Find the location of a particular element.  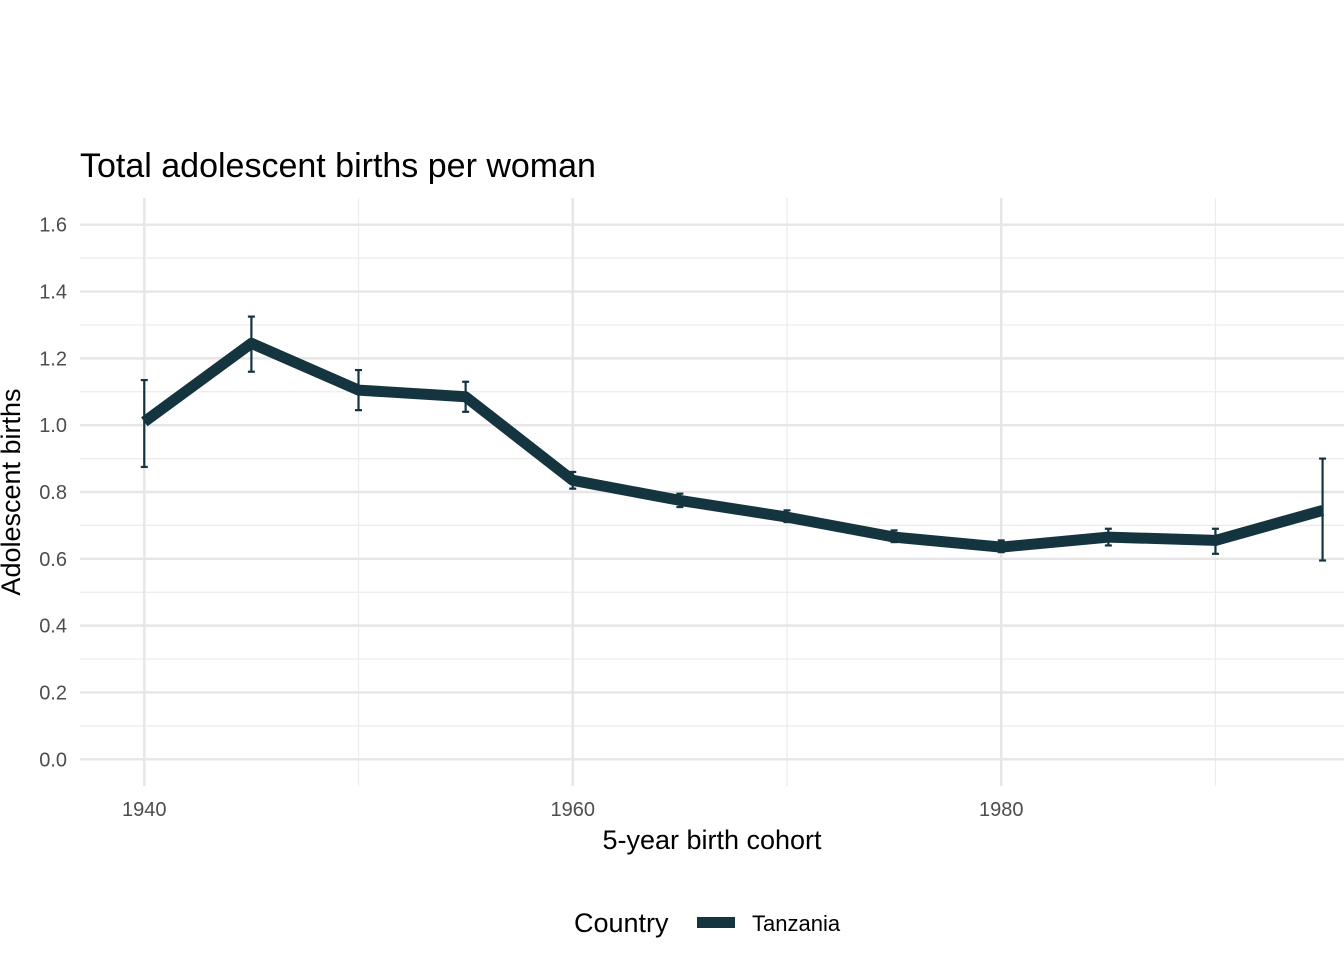

x-tick-label: 1980 is located at coordinates (1001, 810).